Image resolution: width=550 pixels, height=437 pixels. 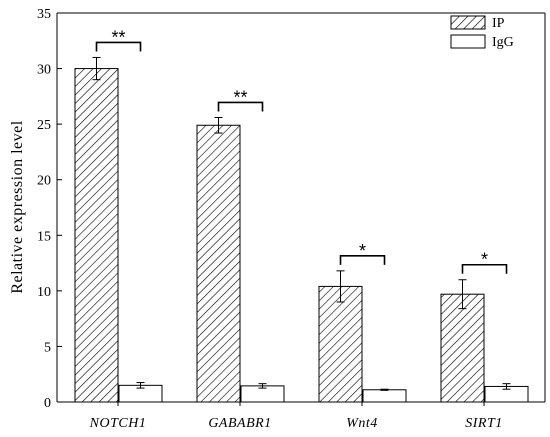 What do you see at coordinates (96, 235) in the screenshot?
I see `bar-ip-notch1` at bounding box center [96, 235].